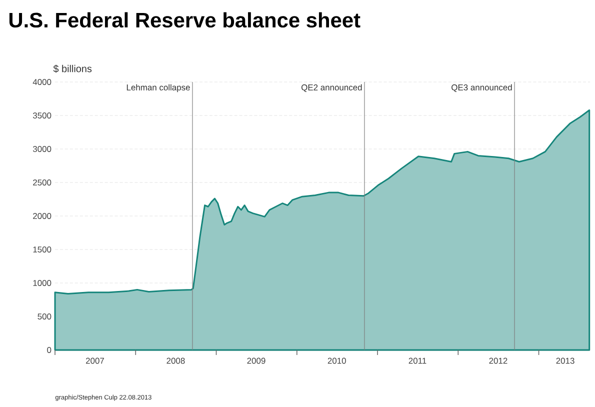 The image size is (595, 407). What do you see at coordinates (482, 88) in the screenshot?
I see `ref-line-label: QE3 announced` at bounding box center [482, 88].